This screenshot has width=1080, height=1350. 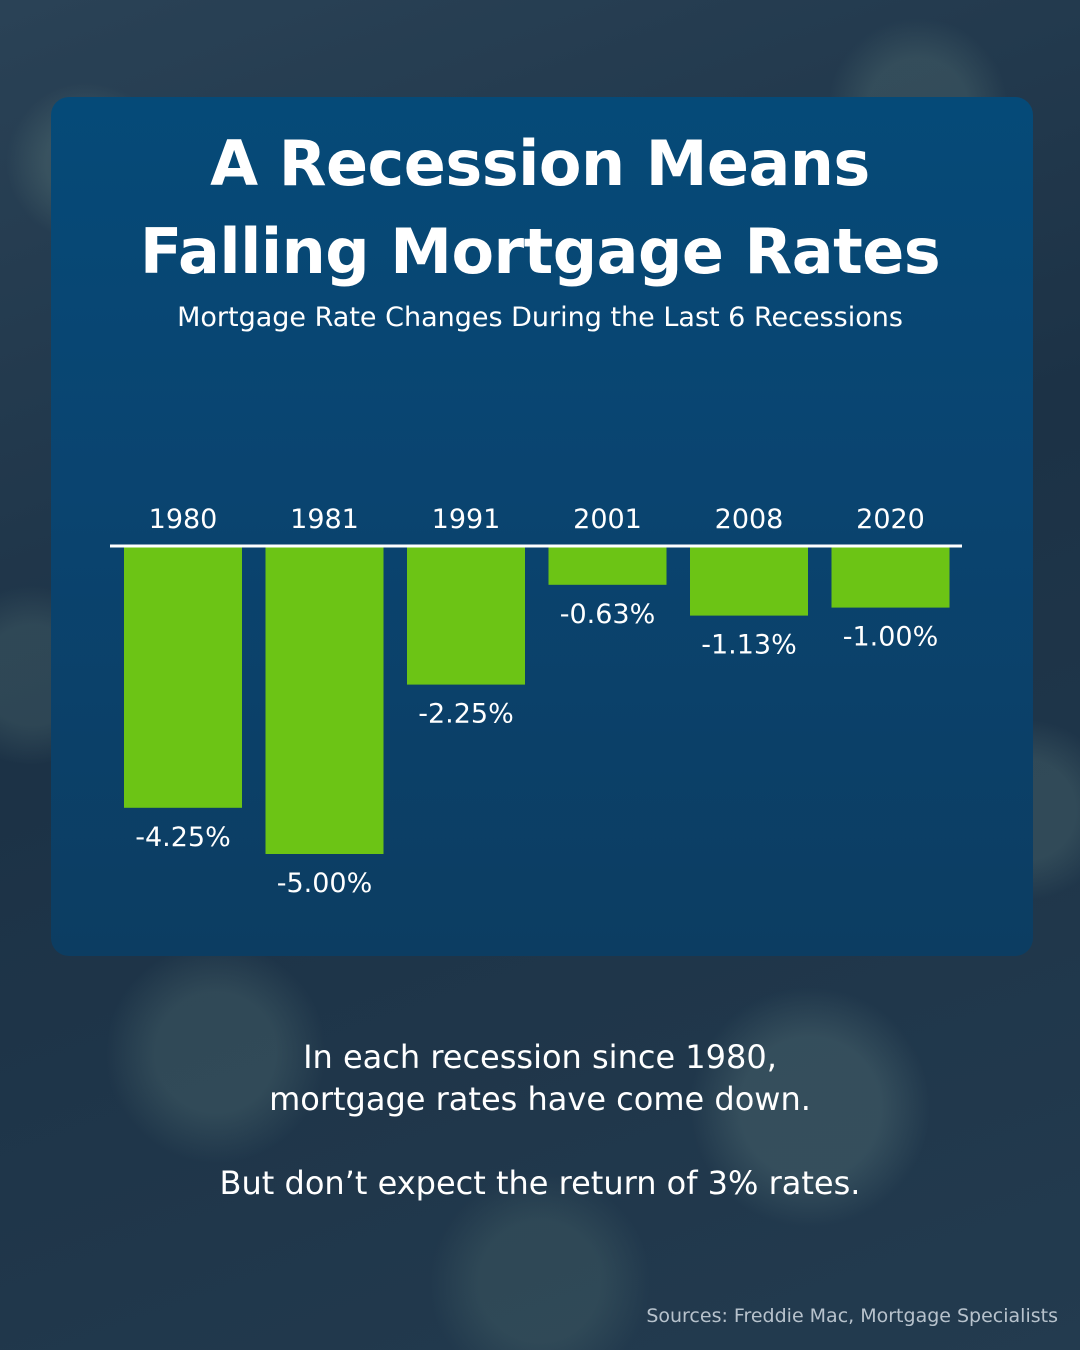 I want to click on value-label-1980: -4.25%, so click(x=183, y=837).